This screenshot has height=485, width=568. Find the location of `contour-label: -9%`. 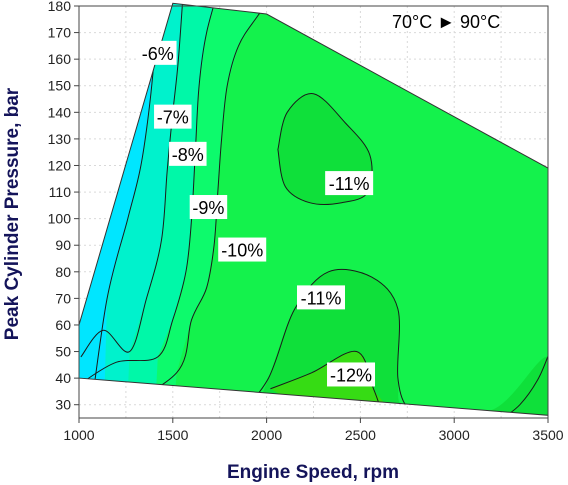

contour-label: -9% is located at coordinates (208, 208).